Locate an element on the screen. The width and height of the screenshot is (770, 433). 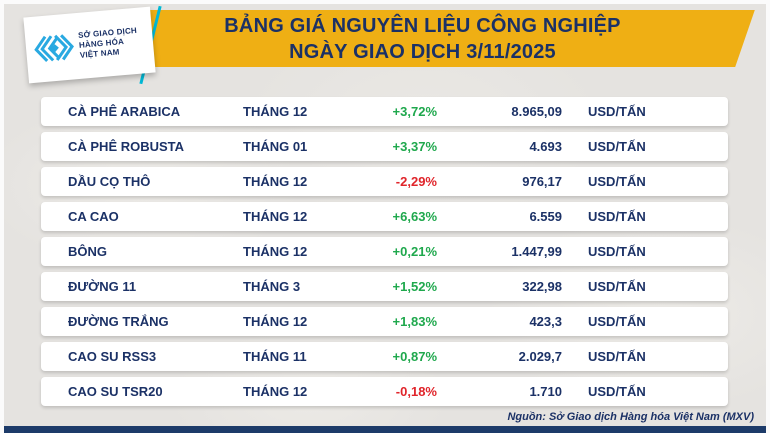
commodity-name: DẦU CỌ THÔ is located at coordinates (109, 181).